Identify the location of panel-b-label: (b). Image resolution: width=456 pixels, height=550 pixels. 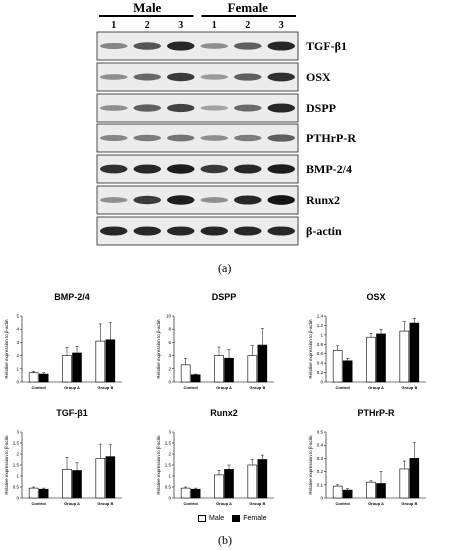
(225, 540).